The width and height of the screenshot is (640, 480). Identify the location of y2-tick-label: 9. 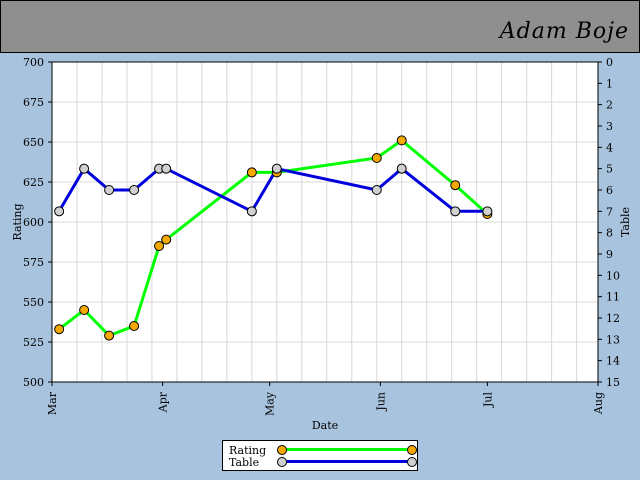
(609, 254).